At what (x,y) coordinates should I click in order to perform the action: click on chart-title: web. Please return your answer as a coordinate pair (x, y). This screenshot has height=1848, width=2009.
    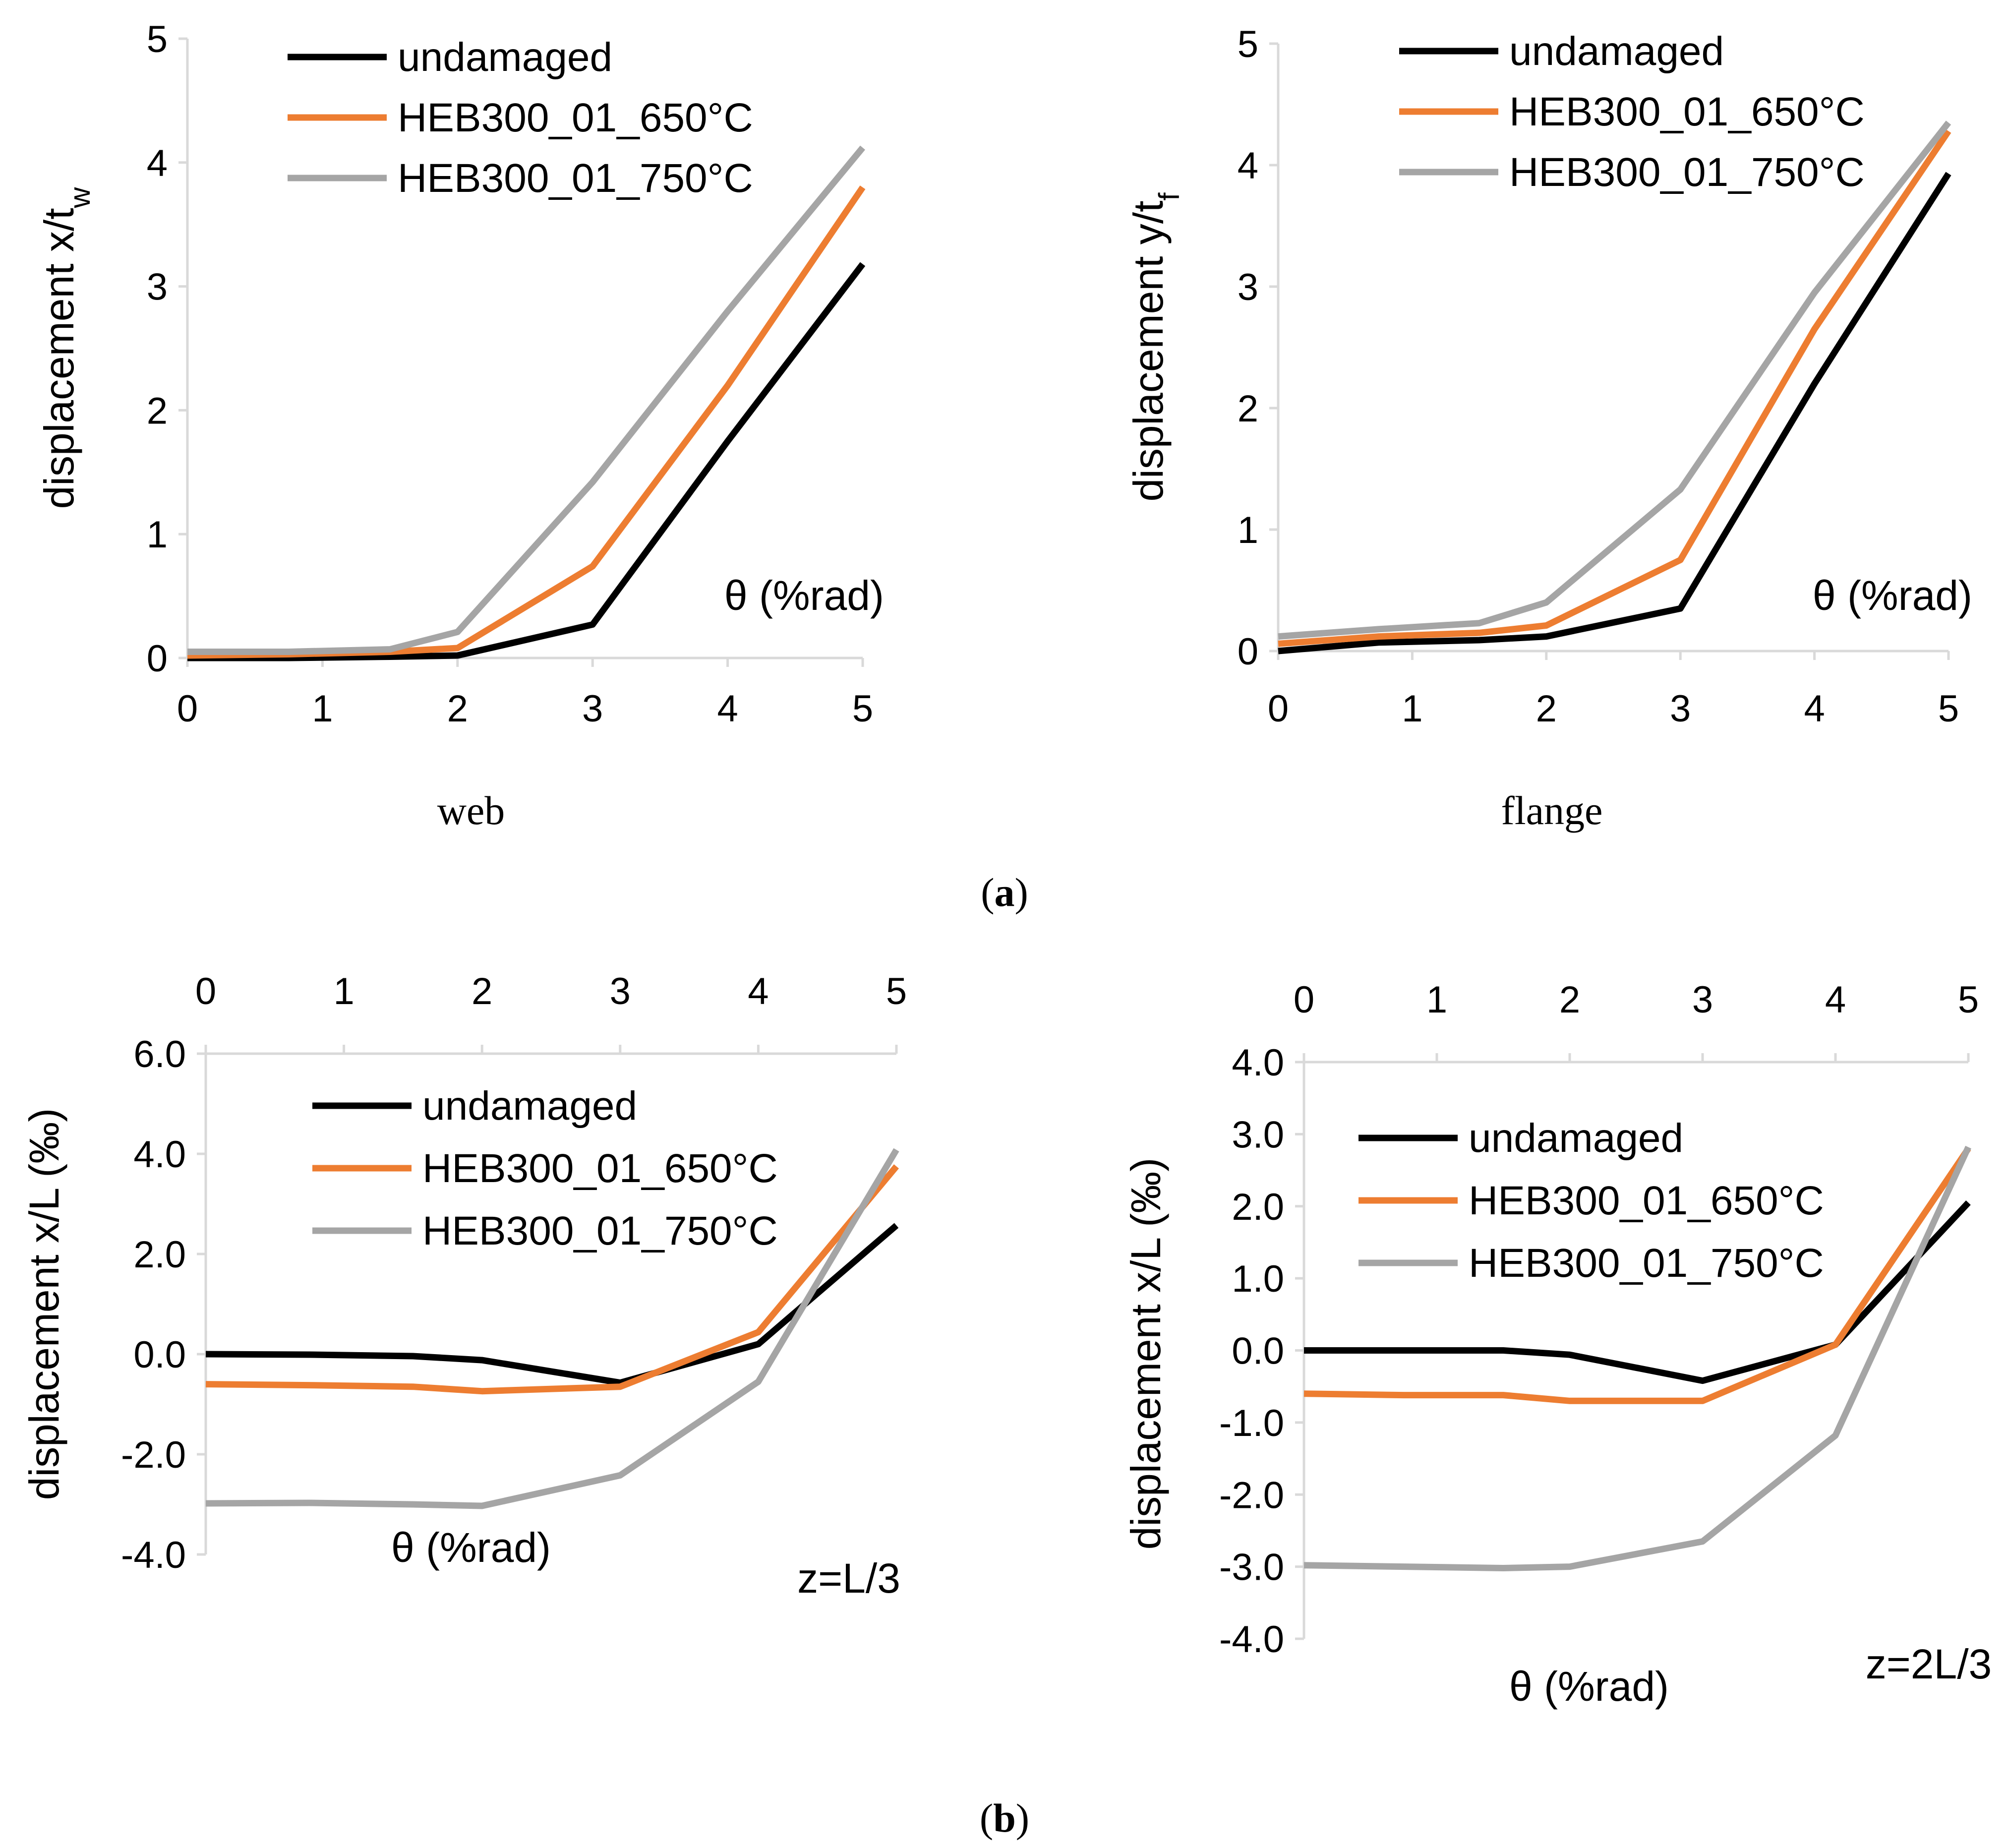
    Looking at the image, I should click on (471, 810).